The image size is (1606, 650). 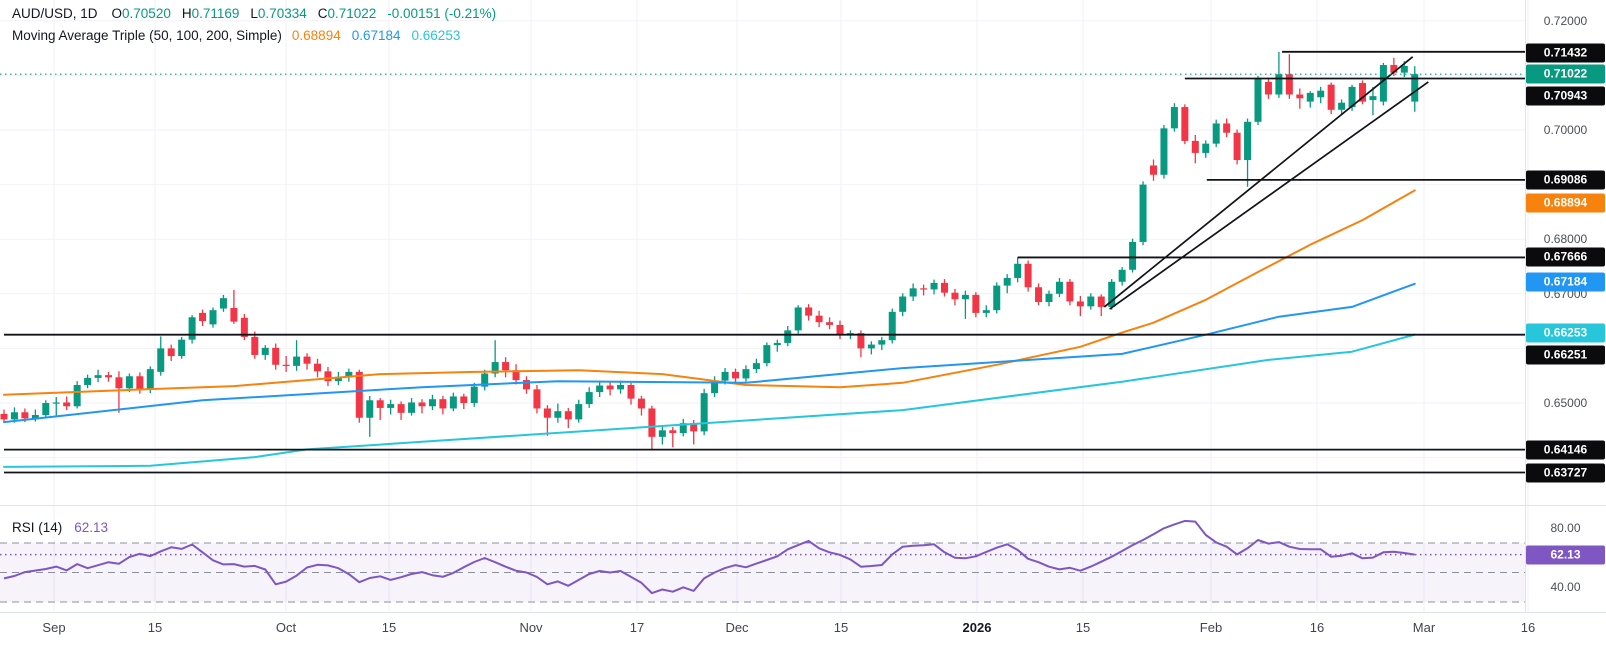 I want to click on price-axis-badge: 0.71022, so click(x=1565, y=74).